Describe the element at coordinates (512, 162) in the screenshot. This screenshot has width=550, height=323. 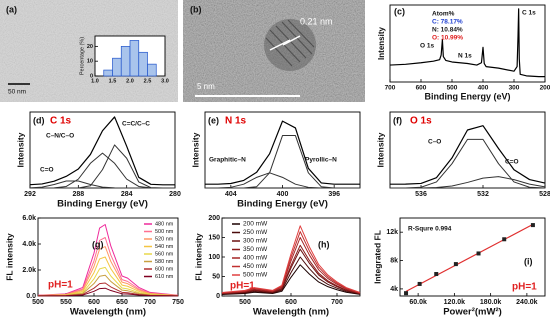
I see `annotation: C=O` at that location.